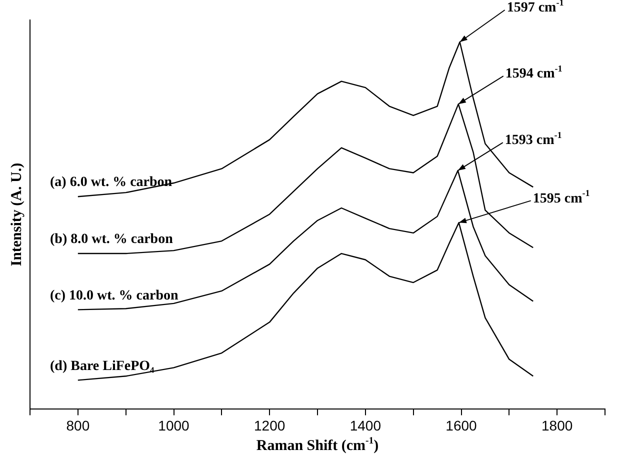 Image resolution: width=633 pixels, height=460 pixels. Describe the element at coordinates (103, 366) in the screenshot. I see `series-label: (d) Bare LiFePO₄` at that location.